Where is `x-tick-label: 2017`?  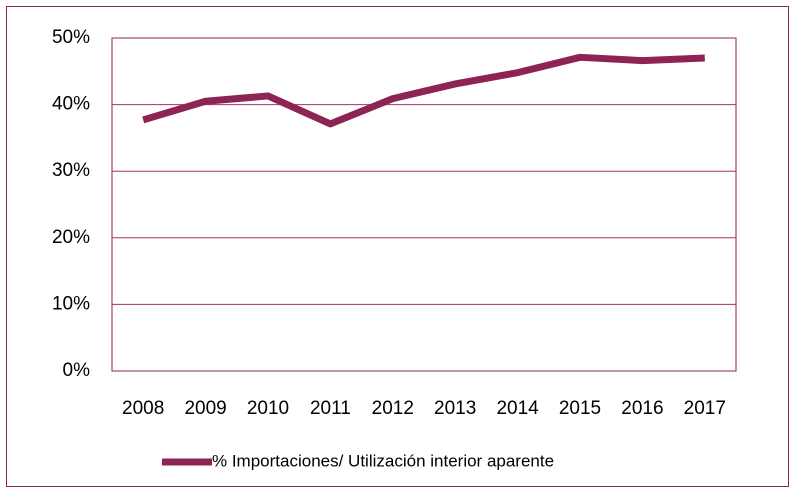 x-tick-label: 2017 is located at coordinates (705, 408).